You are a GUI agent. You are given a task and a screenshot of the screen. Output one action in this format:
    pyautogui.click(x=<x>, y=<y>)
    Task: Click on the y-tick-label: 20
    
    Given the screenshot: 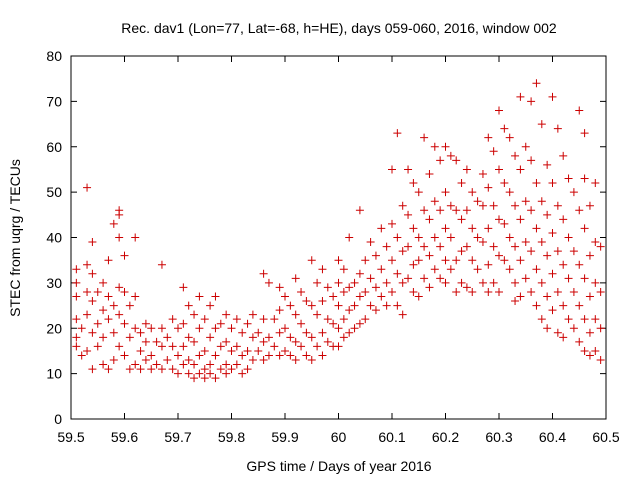 What is the action you would take?
    pyautogui.click(x=54, y=328)
    